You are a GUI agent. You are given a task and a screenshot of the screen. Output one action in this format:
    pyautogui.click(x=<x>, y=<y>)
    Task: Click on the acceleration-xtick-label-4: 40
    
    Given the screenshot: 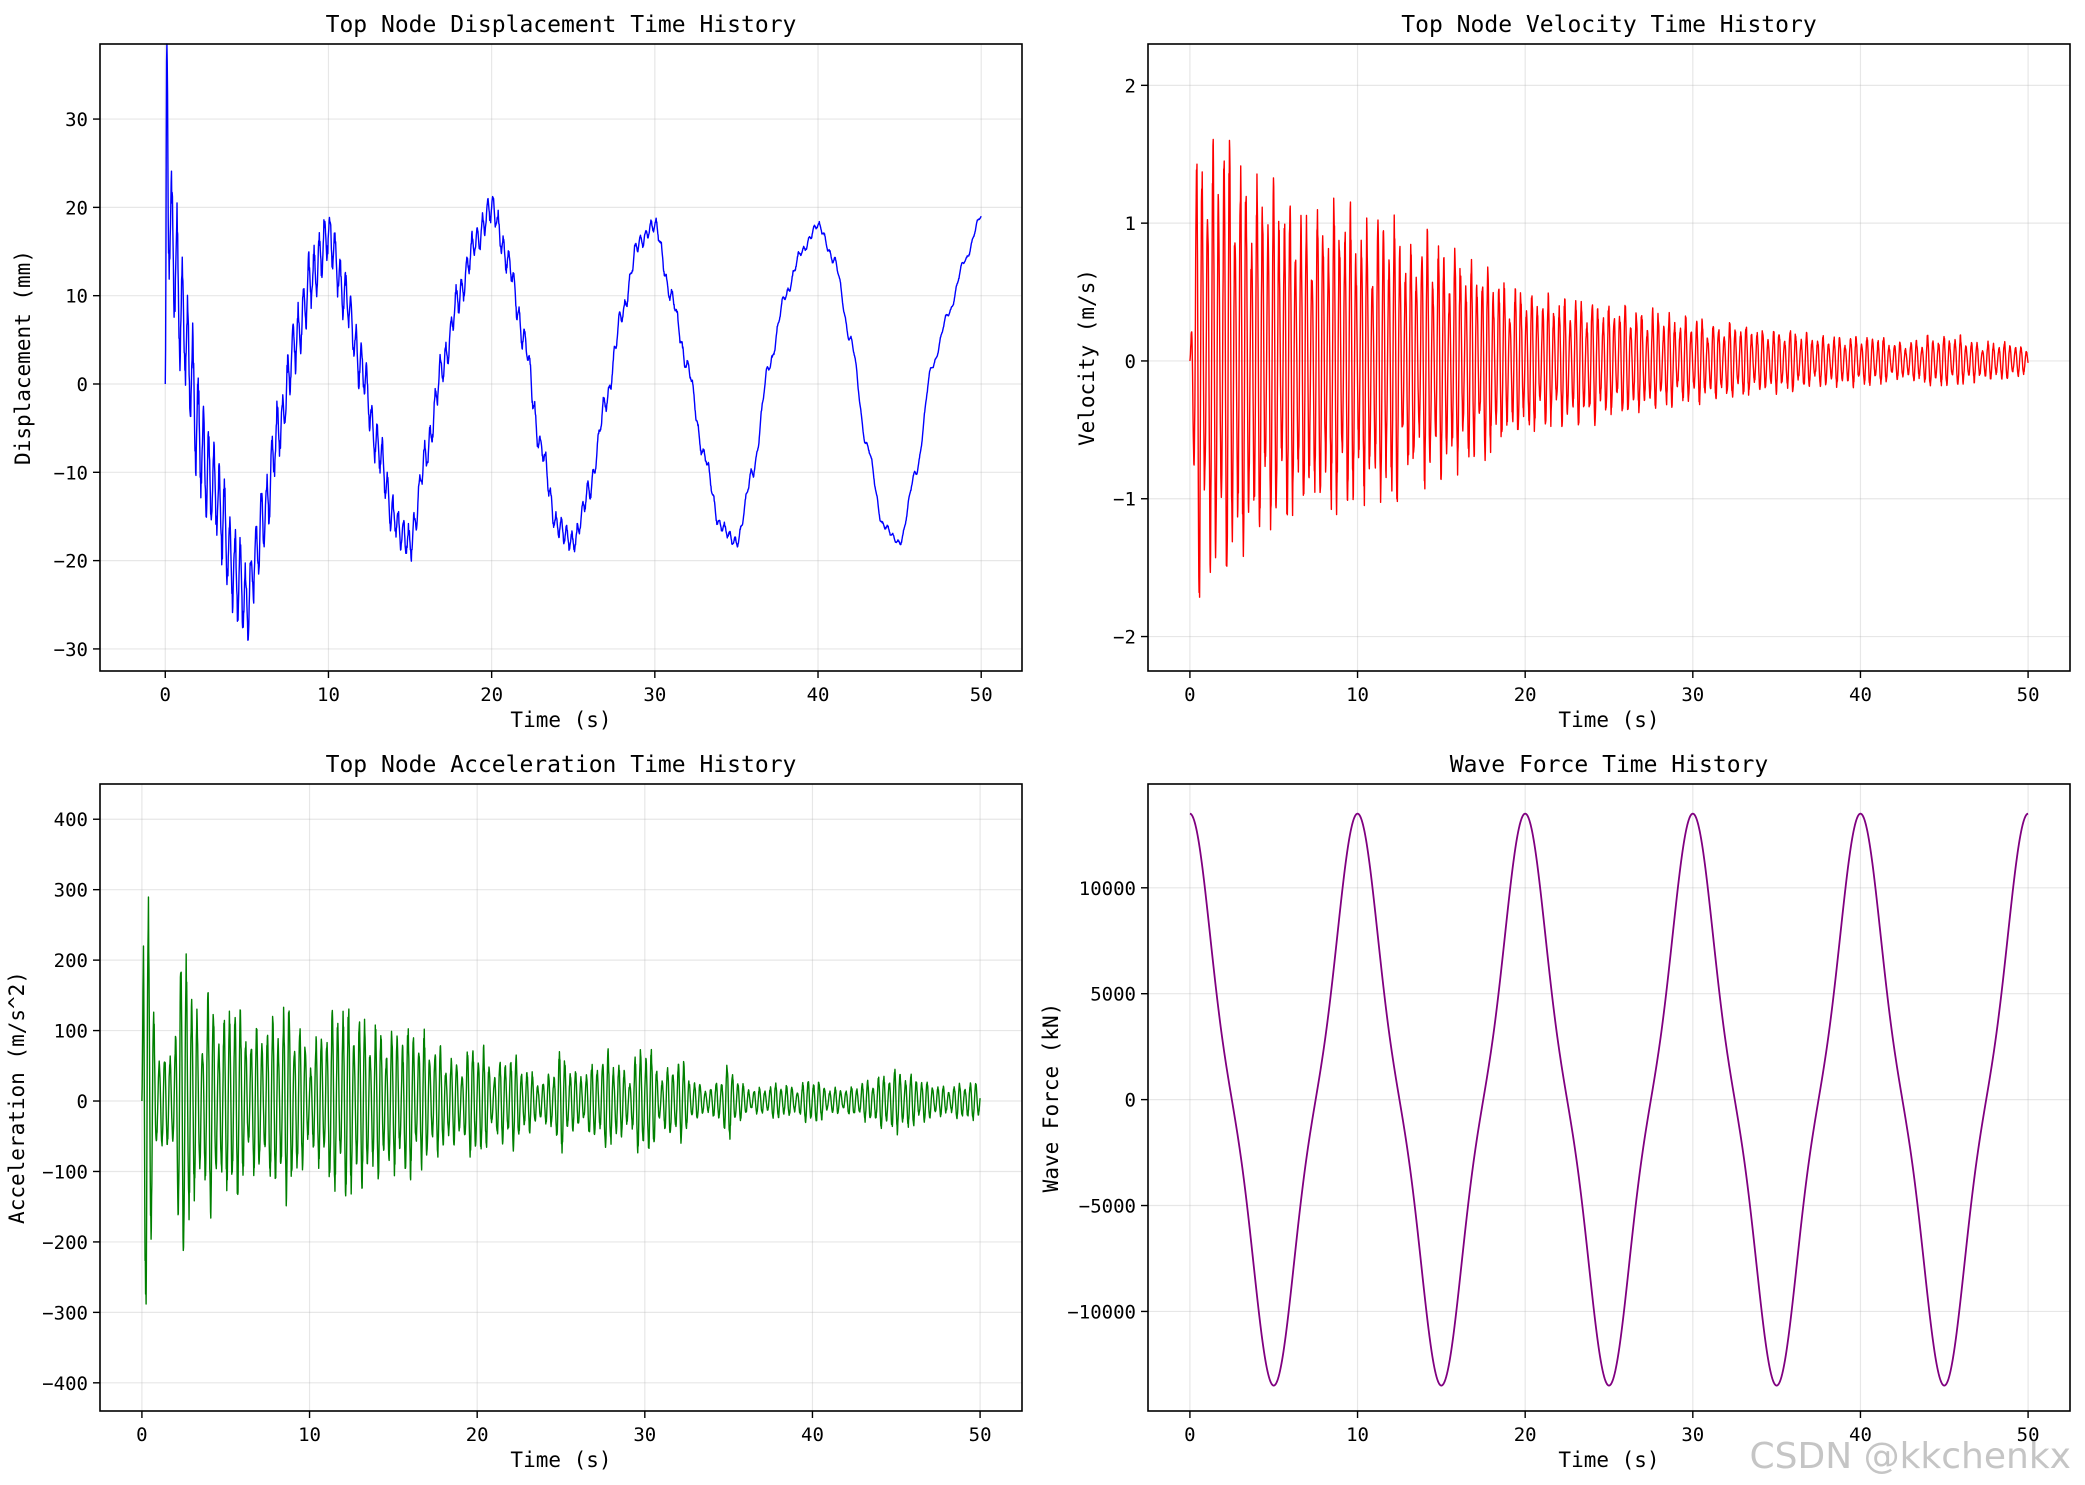 What is the action you would take?
    pyautogui.click(x=812, y=1435)
    